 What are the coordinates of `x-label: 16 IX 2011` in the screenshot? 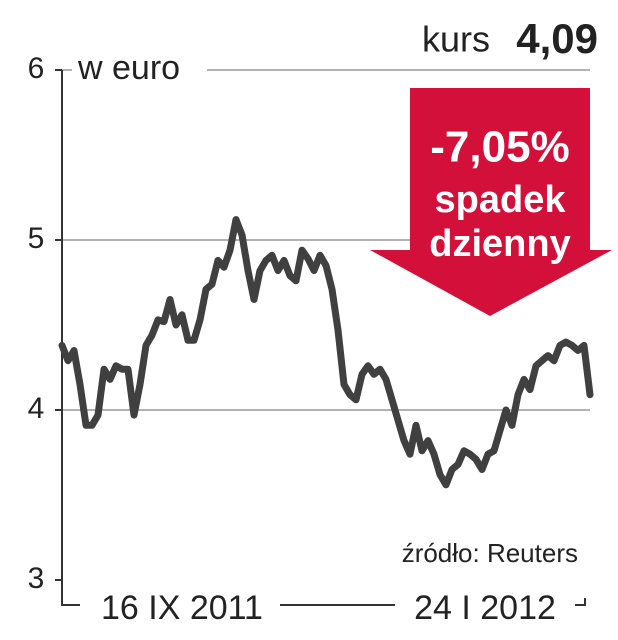 It's located at (182, 608).